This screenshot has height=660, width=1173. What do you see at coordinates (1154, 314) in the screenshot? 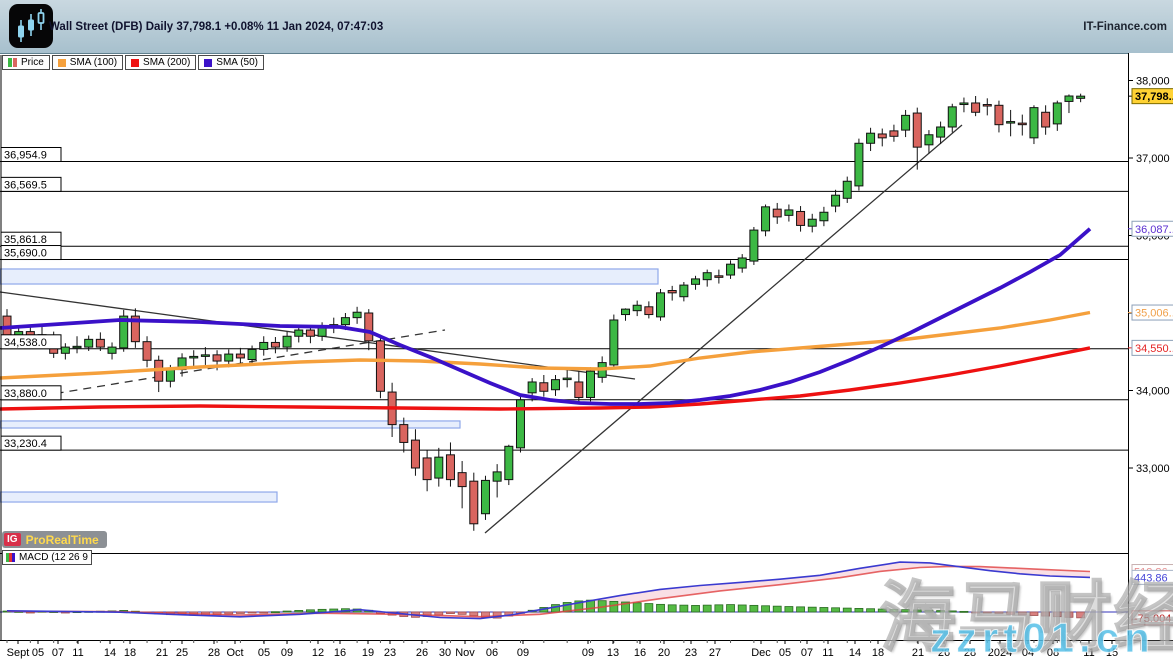
I see `price-tag-label: 35,006..` at bounding box center [1154, 314].